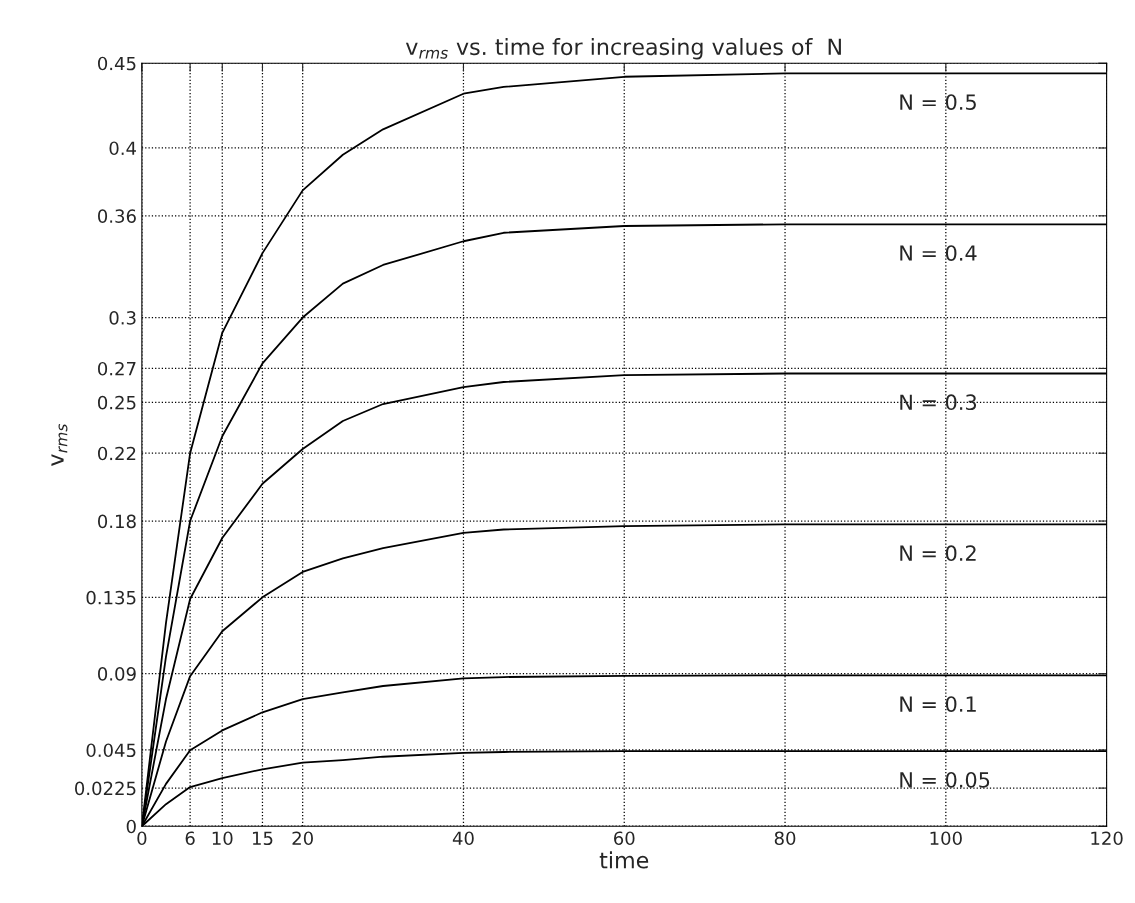 Image resolution: width=1135 pixels, height=903 pixels. What do you see at coordinates (117, 402) in the screenshot?
I see `y-tick-label: 0.25` at bounding box center [117, 402].